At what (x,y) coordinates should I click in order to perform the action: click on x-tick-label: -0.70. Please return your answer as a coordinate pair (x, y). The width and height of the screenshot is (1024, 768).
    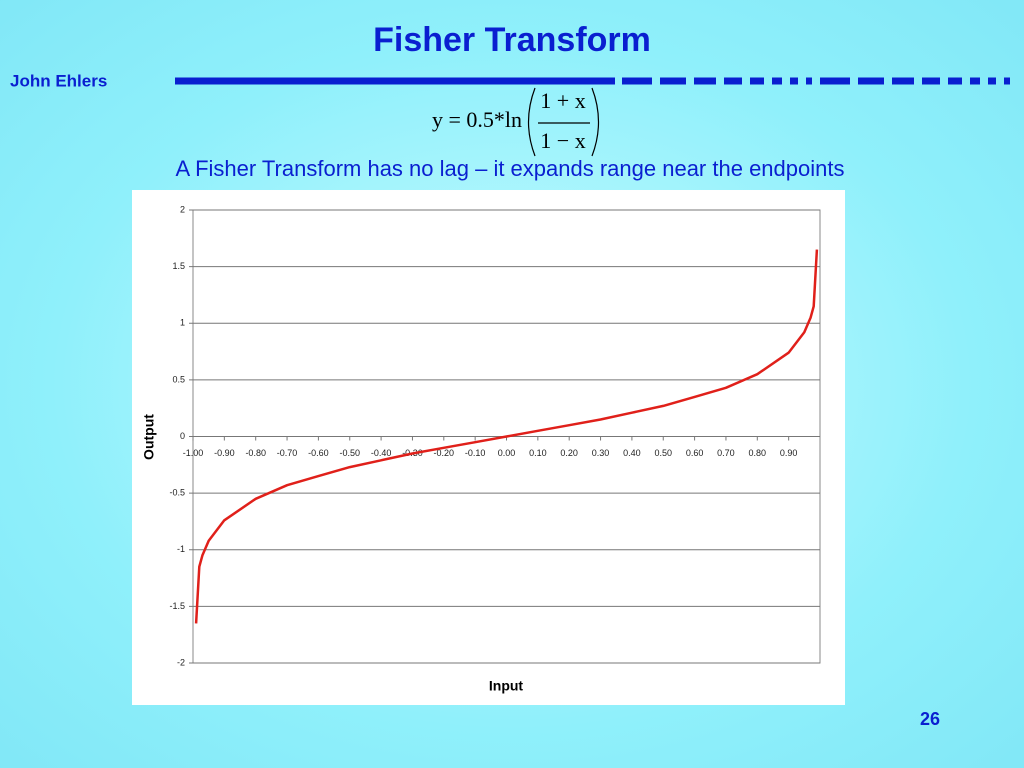
    Looking at the image, I should click on (287, 453).